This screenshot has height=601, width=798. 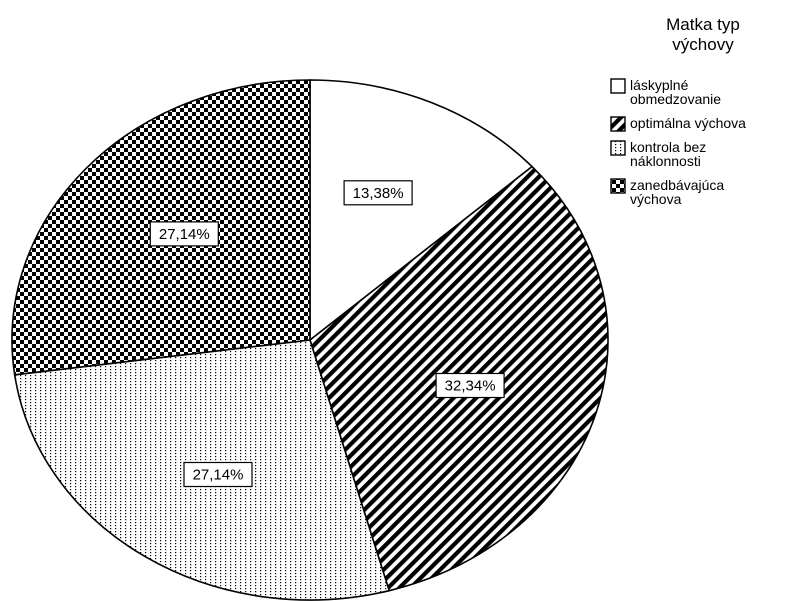 I want to click on legend-entry-label: výchova, so click(x=656, y=199).